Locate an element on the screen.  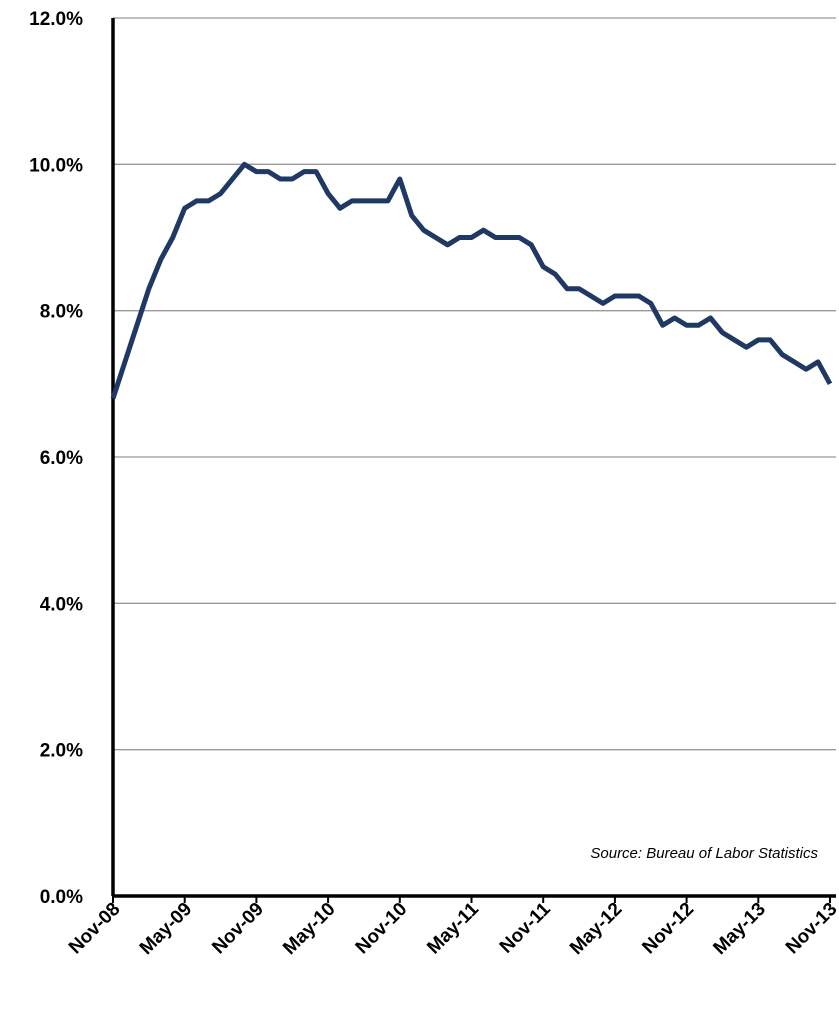
x-tick-label: Nov-11 is located at coordinates (525, 927).